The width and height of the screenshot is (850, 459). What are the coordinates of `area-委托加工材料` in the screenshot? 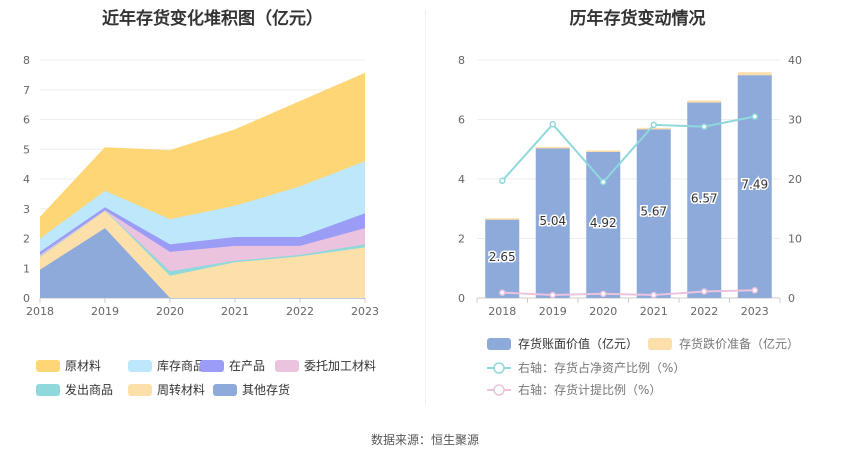 It's located at (202, 241).